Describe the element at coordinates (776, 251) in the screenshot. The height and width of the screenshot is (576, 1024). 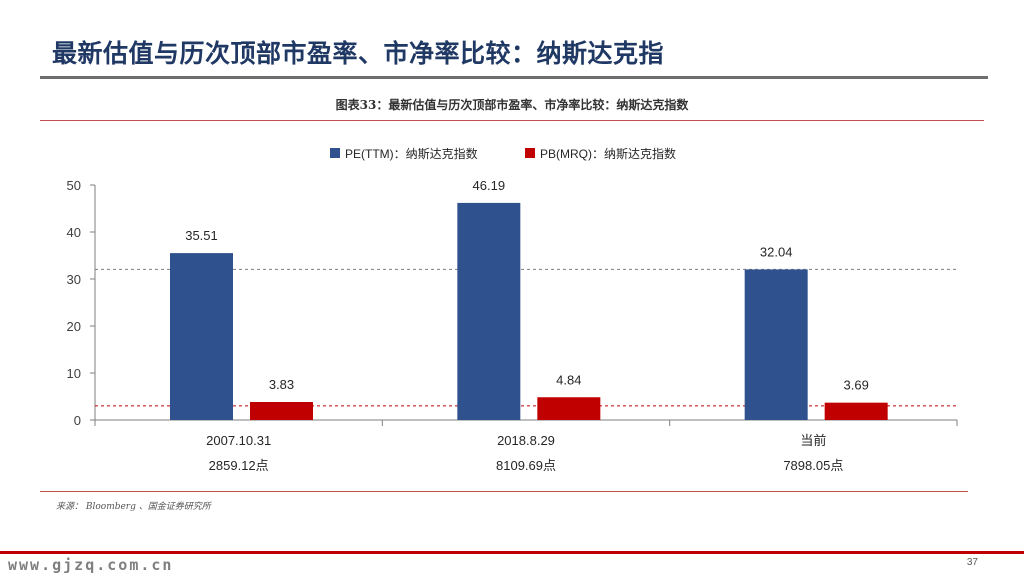
I see `data-label: 32.04` at that location.